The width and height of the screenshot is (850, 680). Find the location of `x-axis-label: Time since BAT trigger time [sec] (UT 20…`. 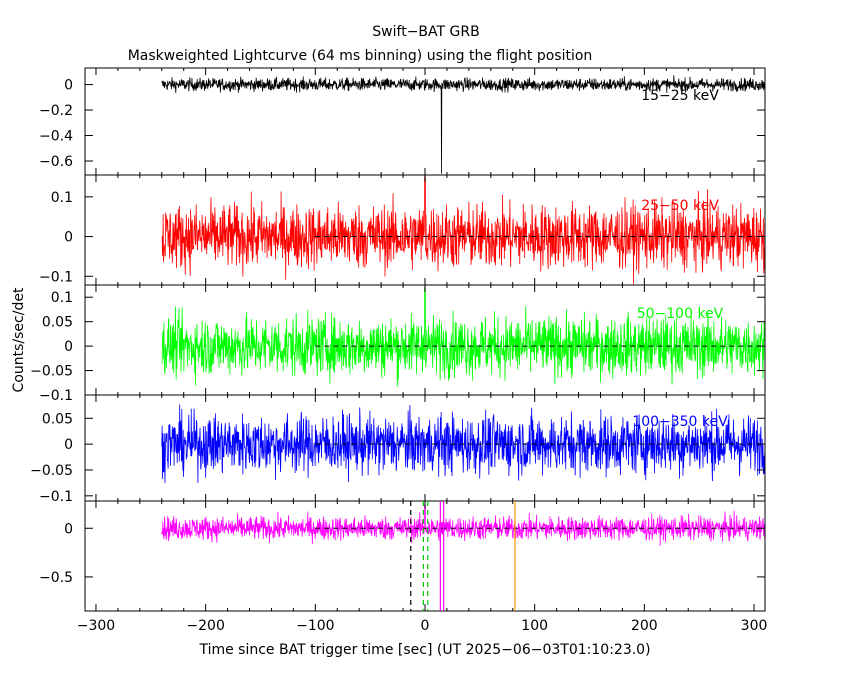

x-axis-label: Time since BAT trigger time [sec] (UT 20… is located at coordinates (424, 650).